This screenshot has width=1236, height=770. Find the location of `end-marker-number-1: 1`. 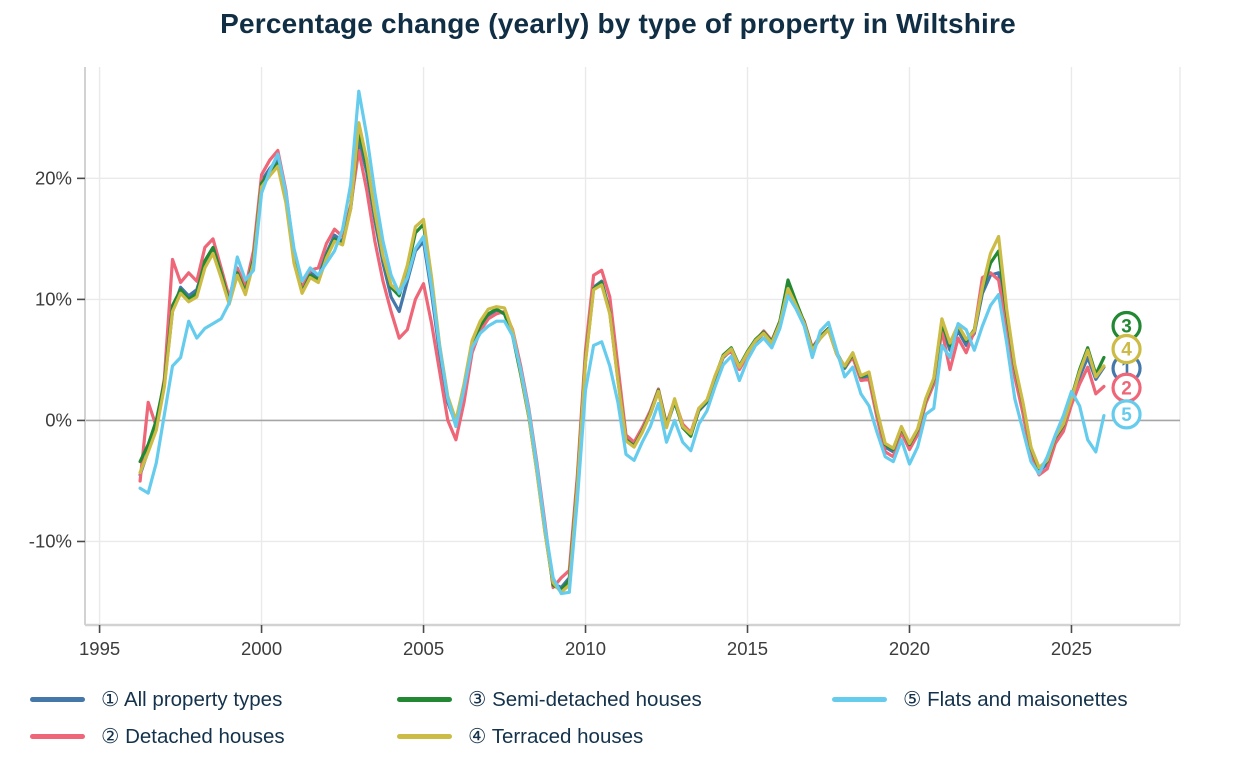

end-marker-number-1: 1 is located at coordinates (1126, 369).